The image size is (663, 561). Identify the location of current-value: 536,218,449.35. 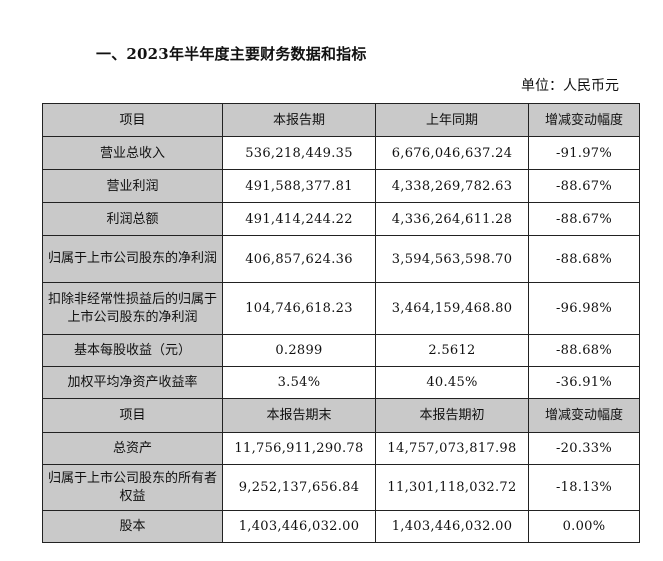
(299, 153).